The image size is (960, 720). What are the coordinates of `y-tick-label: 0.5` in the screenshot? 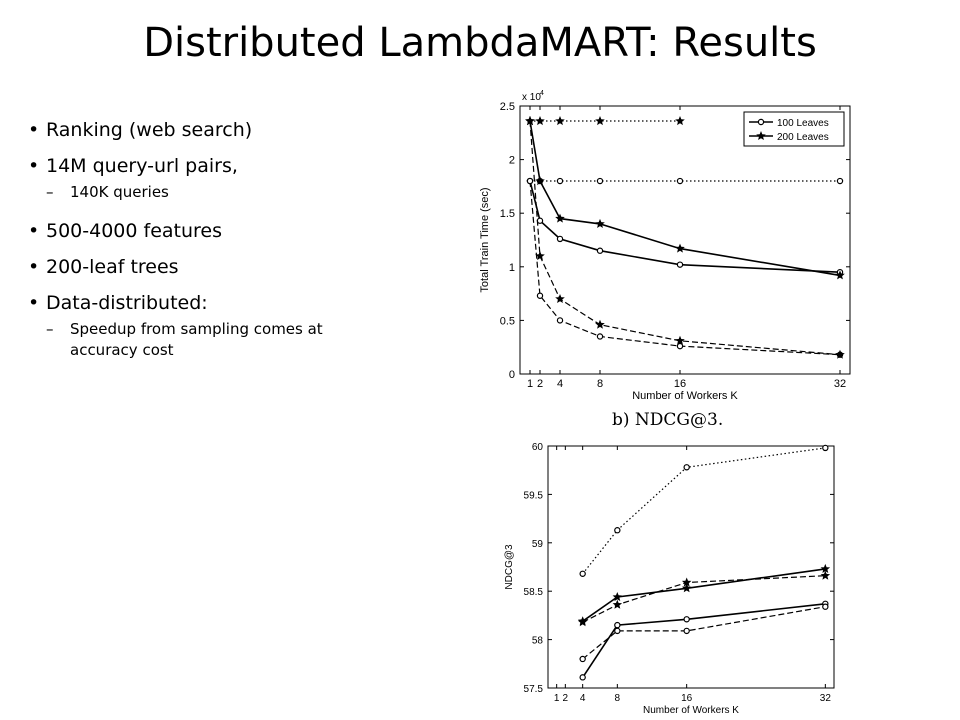 It's located at (507, 321).